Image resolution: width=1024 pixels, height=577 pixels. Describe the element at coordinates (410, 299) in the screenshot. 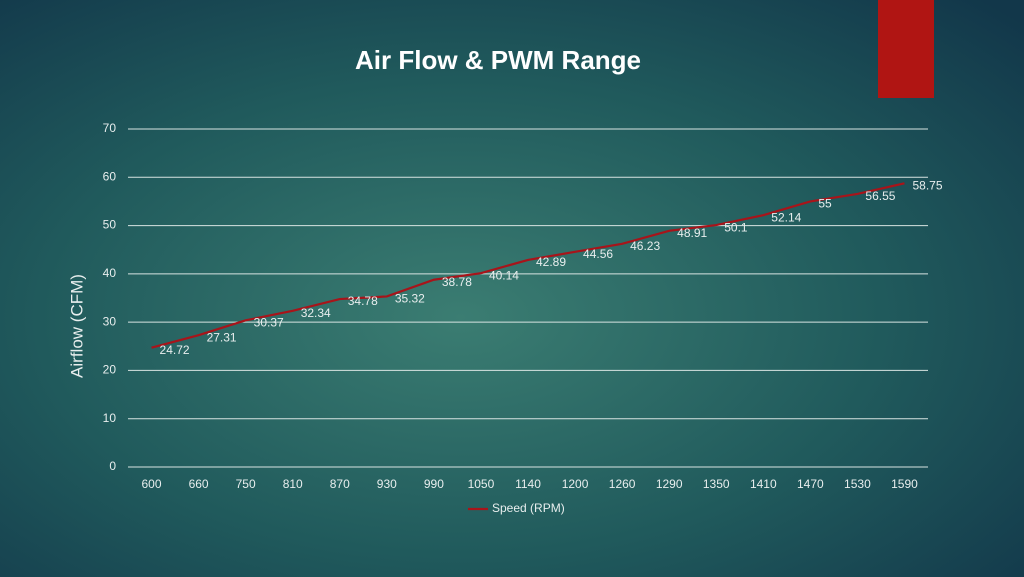

I see `data-label: 35.32` at that location.